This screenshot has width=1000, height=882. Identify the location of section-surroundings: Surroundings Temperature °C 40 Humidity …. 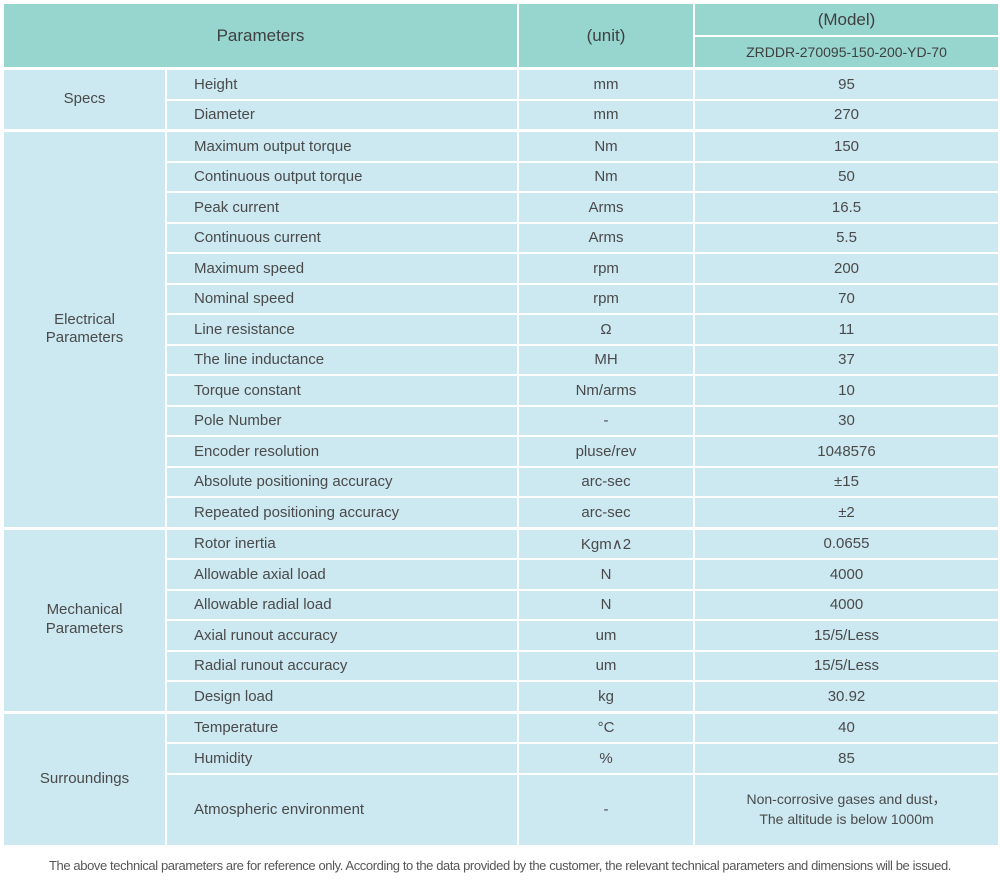
(501, 779).